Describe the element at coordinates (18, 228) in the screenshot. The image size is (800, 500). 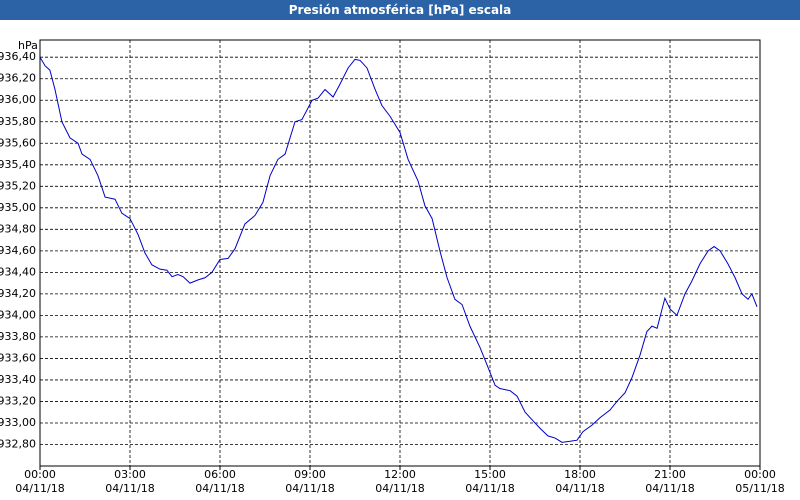
I see `y-tick-label: 934,80` at that location.